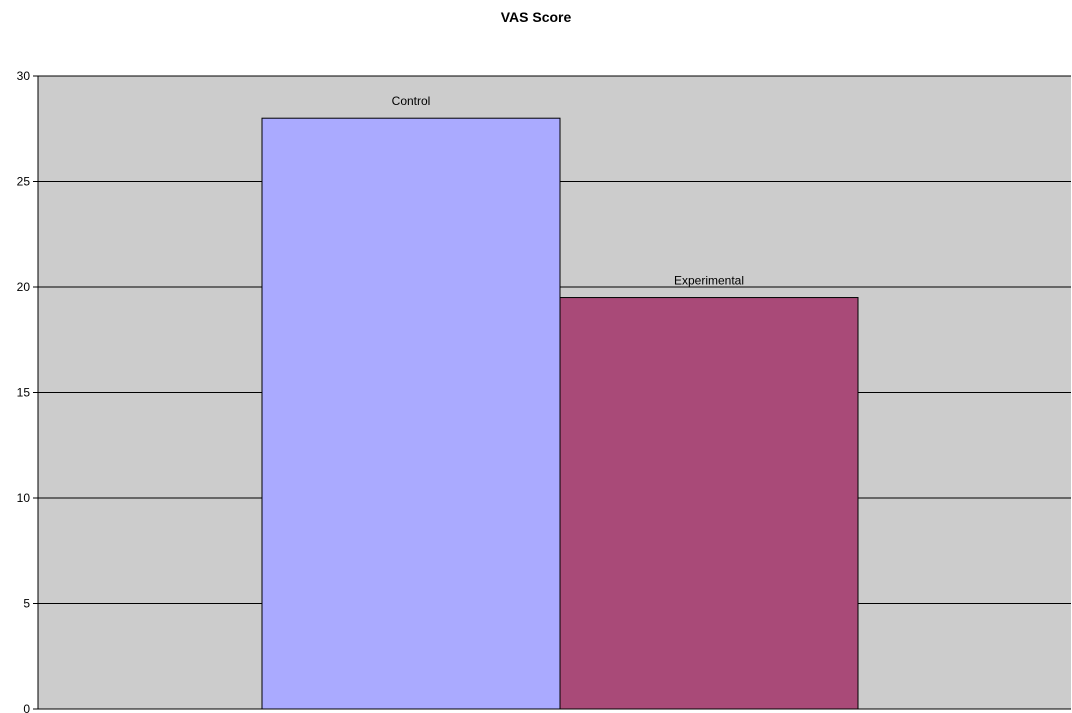 This screenshot has height=713, width=1072. I want to click on y-tick-label: 15, so click(24, 393).